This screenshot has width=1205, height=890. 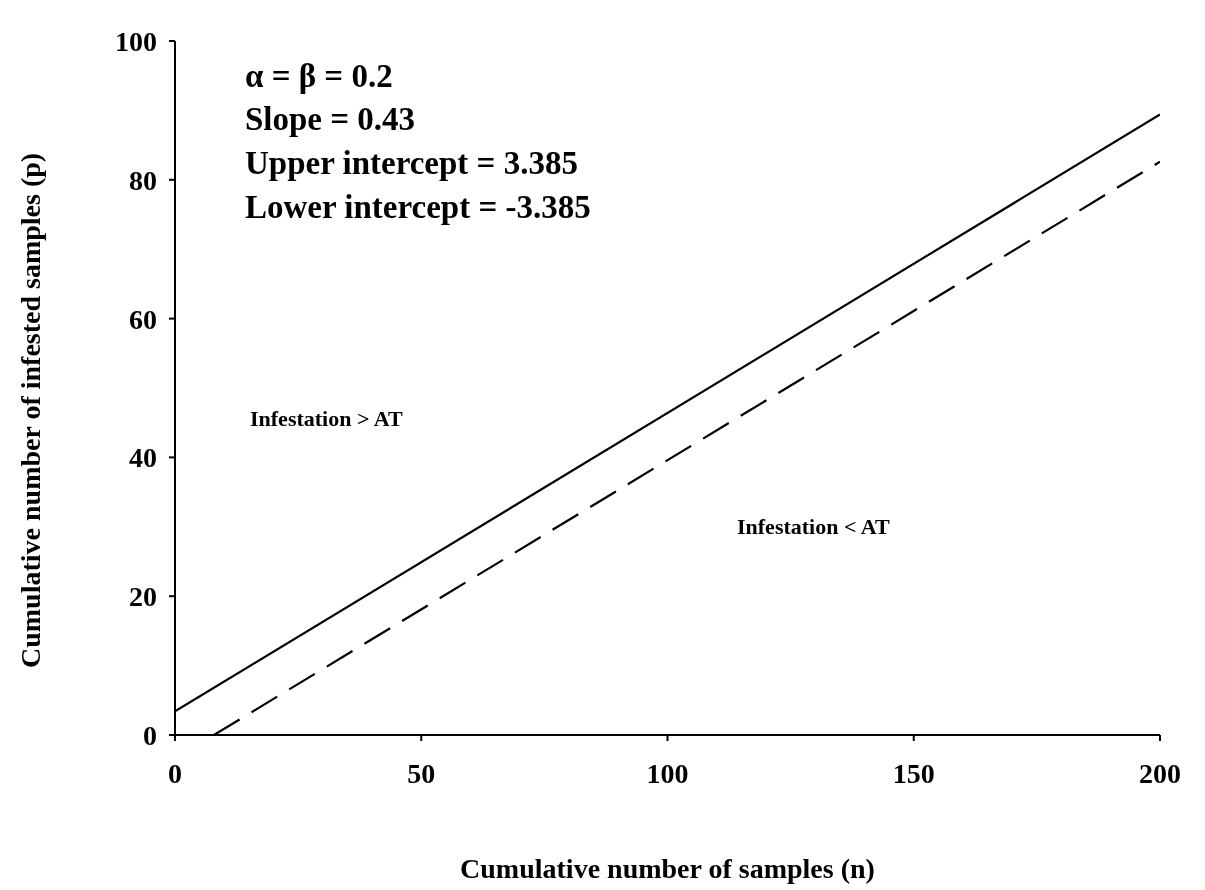 I want to click on y-tick-label: 80, so click(x=143, y=180).